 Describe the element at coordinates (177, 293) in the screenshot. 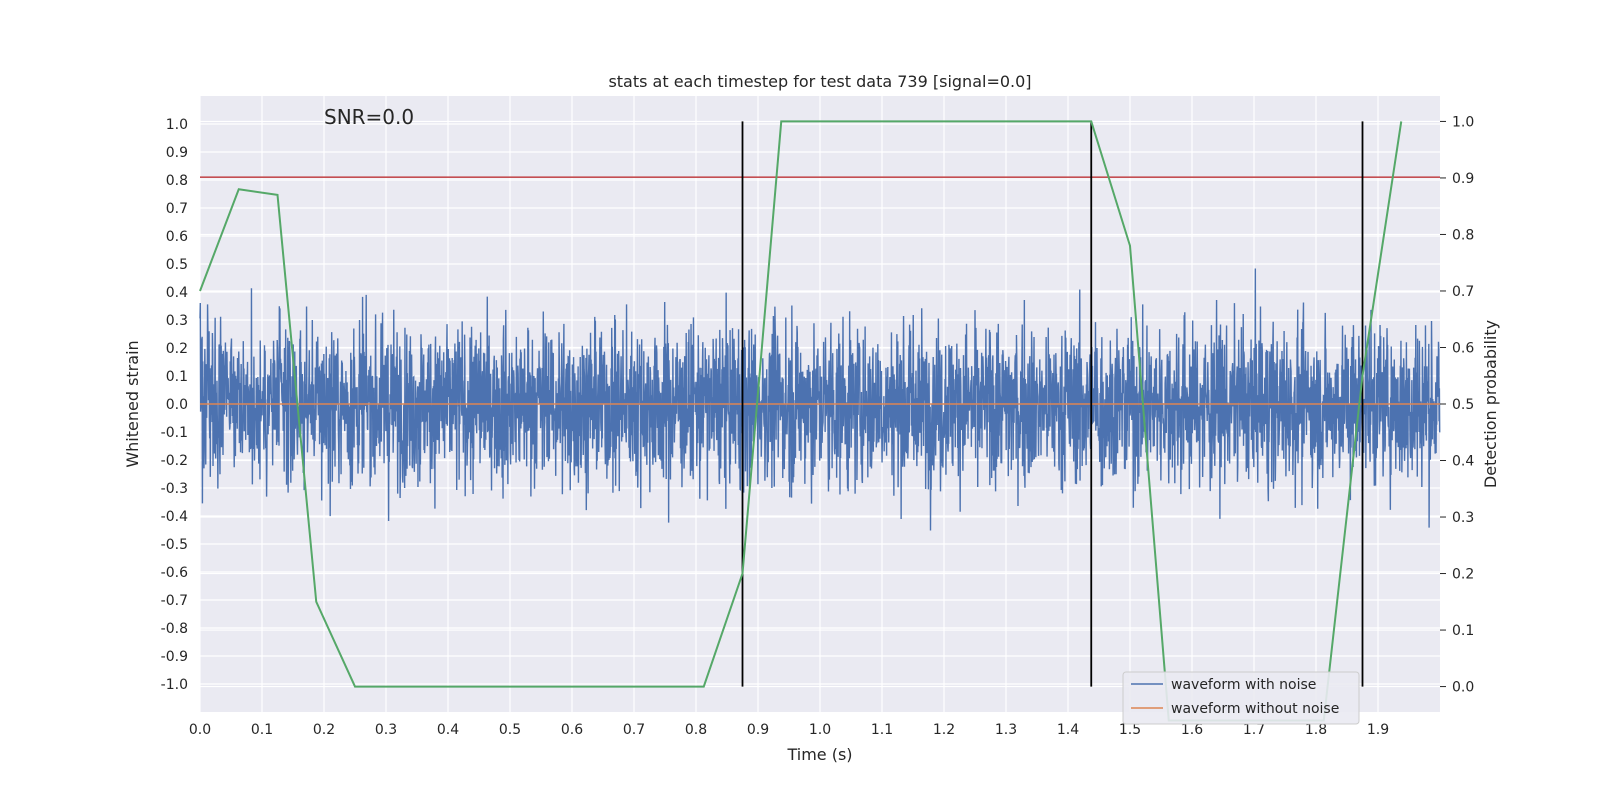

I see `y-tick-label: 0.4` at that location.